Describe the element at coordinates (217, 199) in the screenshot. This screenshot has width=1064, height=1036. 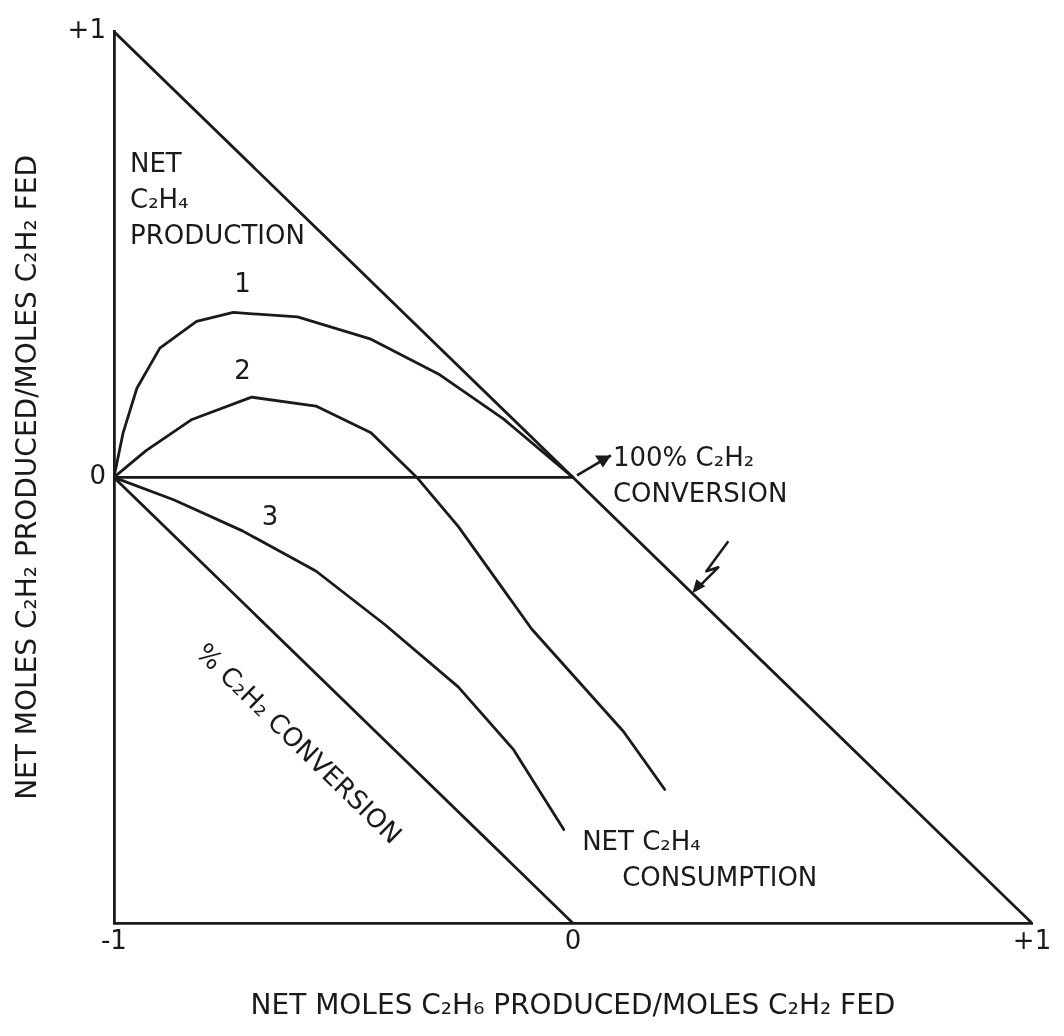
I see `annotation: NET C₂H₄ PRODUCTION` at that location.